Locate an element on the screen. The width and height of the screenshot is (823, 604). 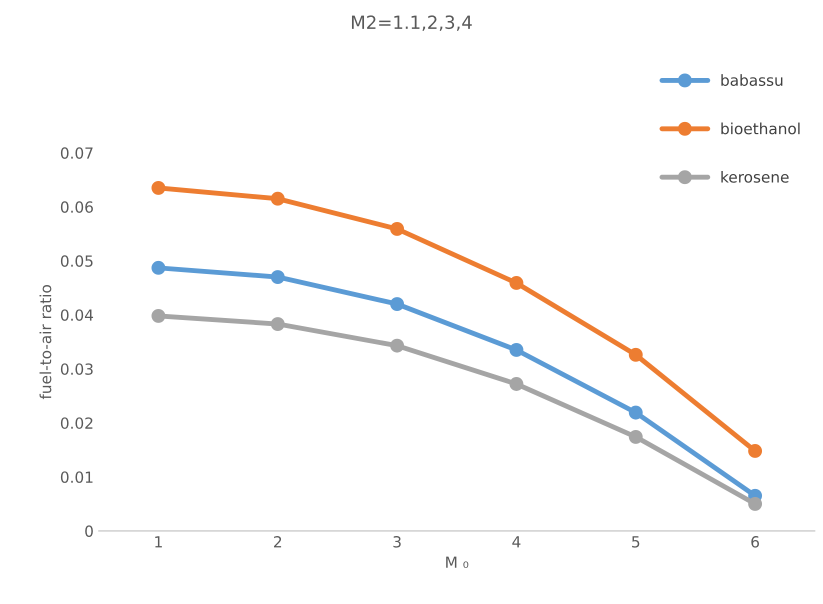
y-tick-label: 0.01 is located at coordinates (76, 477).